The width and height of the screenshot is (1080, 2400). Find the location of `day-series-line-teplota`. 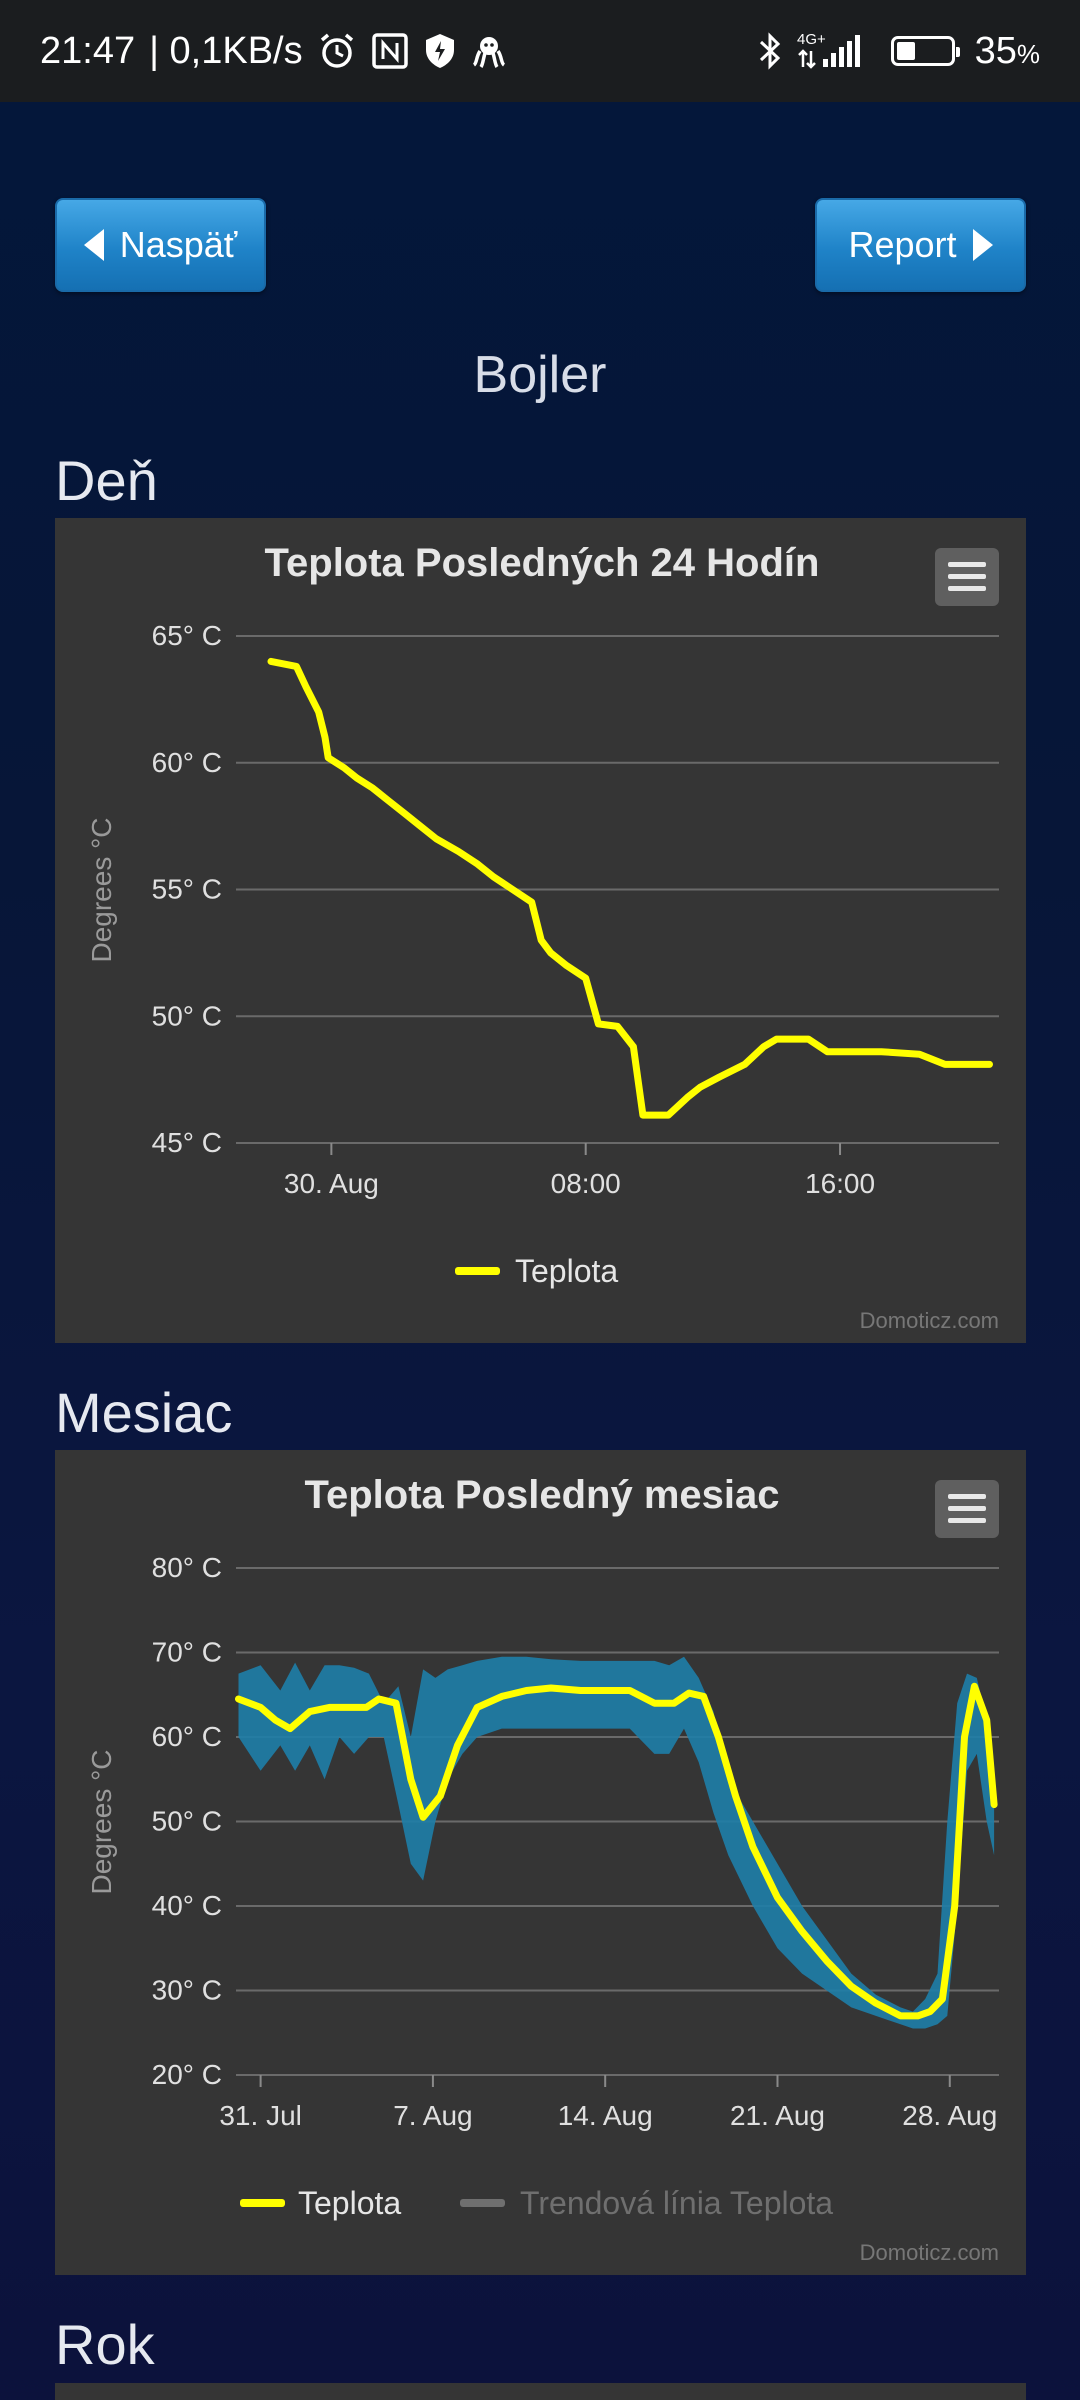

day-series-line-teplota is located at coordinates (630, 888).